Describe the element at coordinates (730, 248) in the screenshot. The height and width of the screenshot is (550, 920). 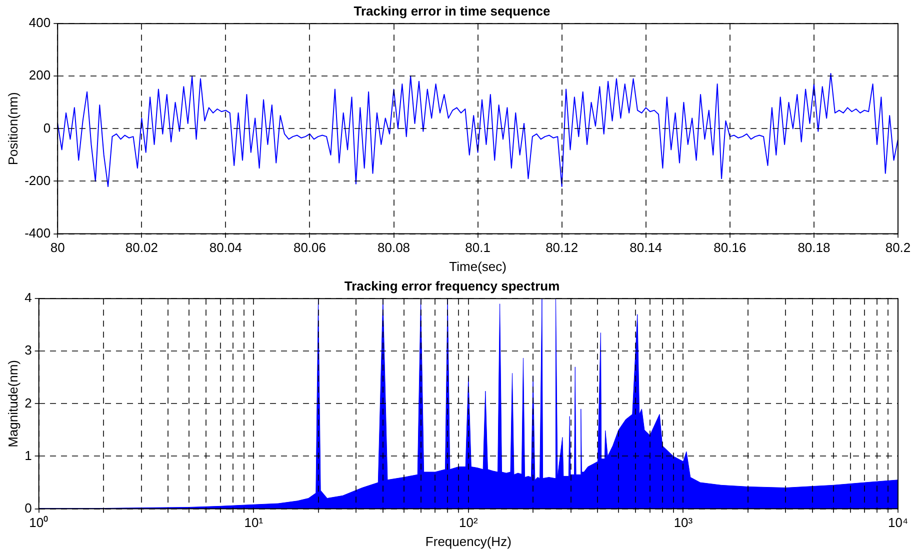
I see `x-tick-label: 80.16` at that location.